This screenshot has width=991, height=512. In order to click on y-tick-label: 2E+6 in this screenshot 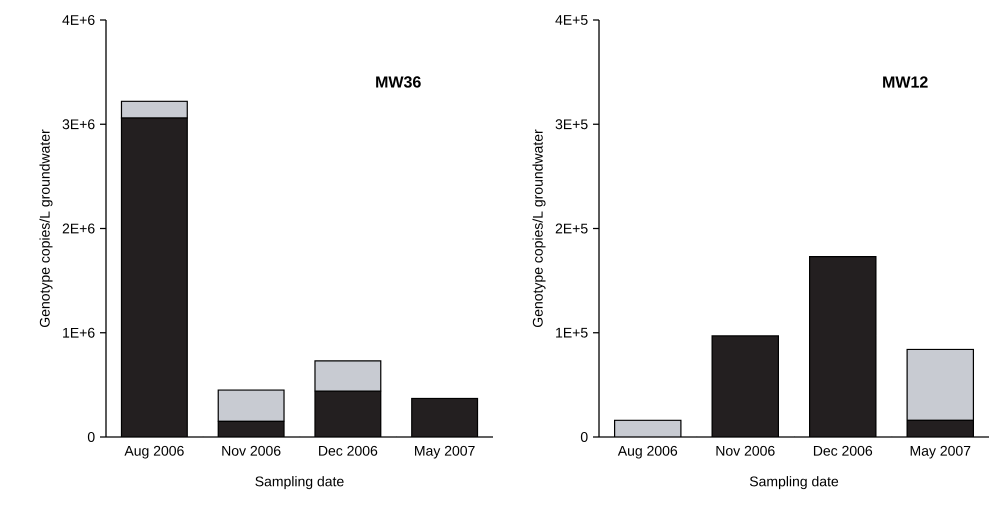, I will do `click(78, 229)`.